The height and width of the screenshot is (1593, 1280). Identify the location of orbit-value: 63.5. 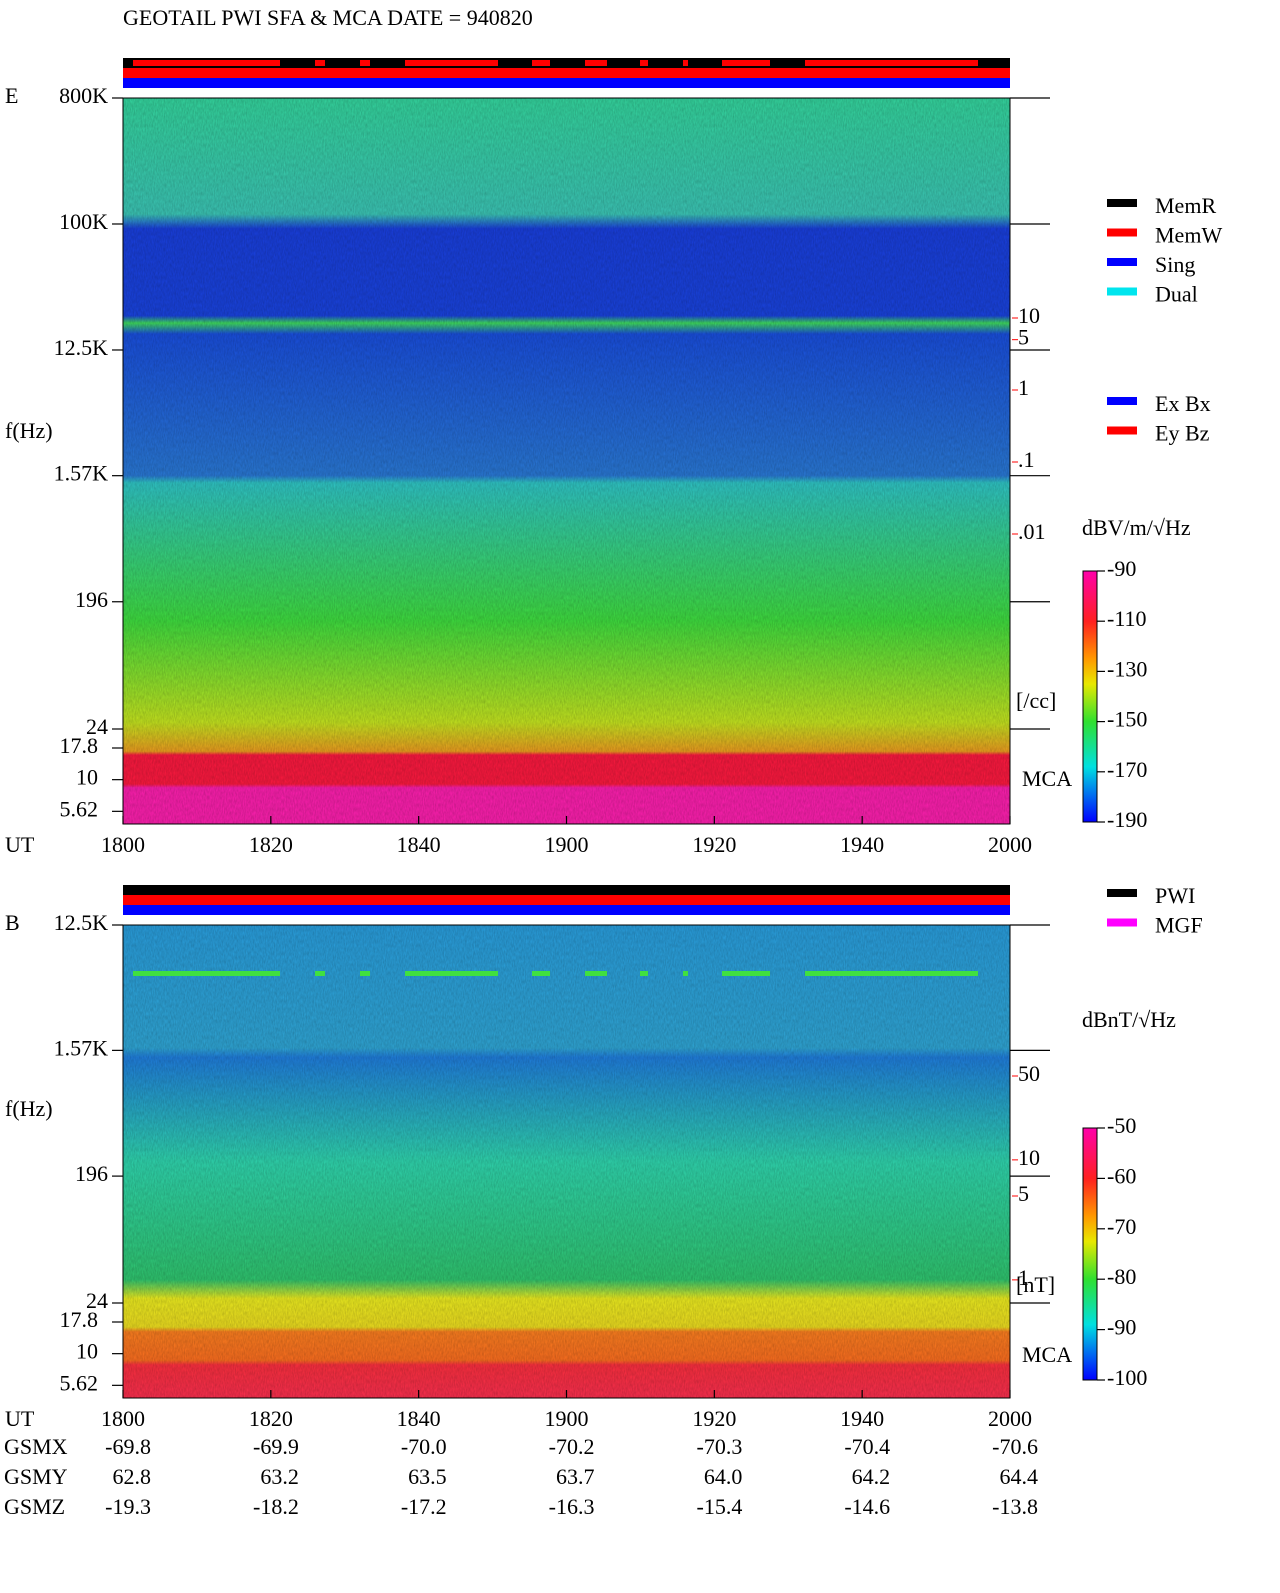
(427, 1476).